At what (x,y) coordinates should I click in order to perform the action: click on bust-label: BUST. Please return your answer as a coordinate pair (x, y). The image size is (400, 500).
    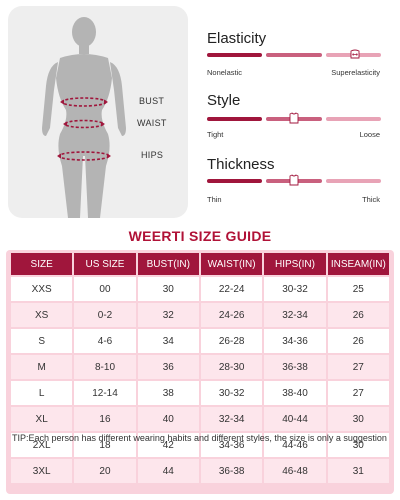
    Looking at the image, I should click on (152, 101).